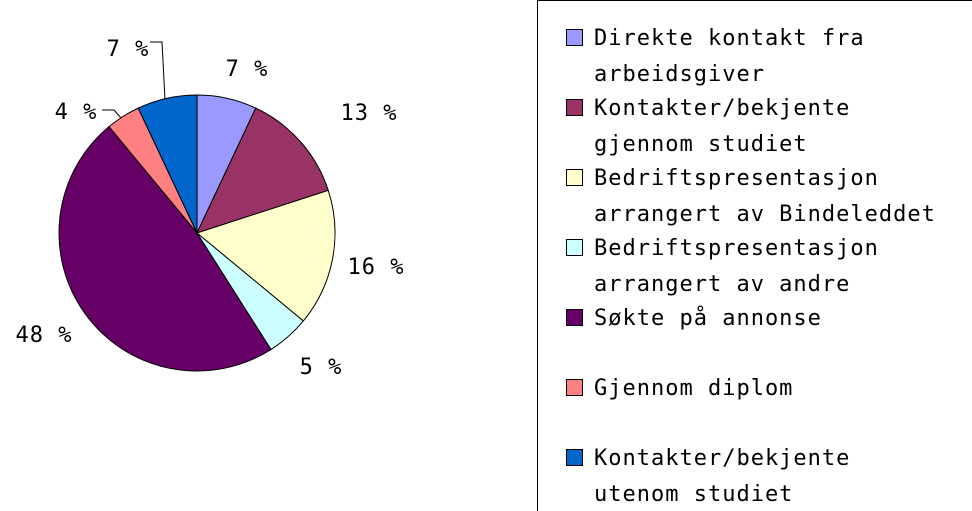 Image resolution: width=972 pixels, height=511 pixels. I want to click on legend-label: Bedriftspresentasjon arrangert av andre, so click(736, 266).